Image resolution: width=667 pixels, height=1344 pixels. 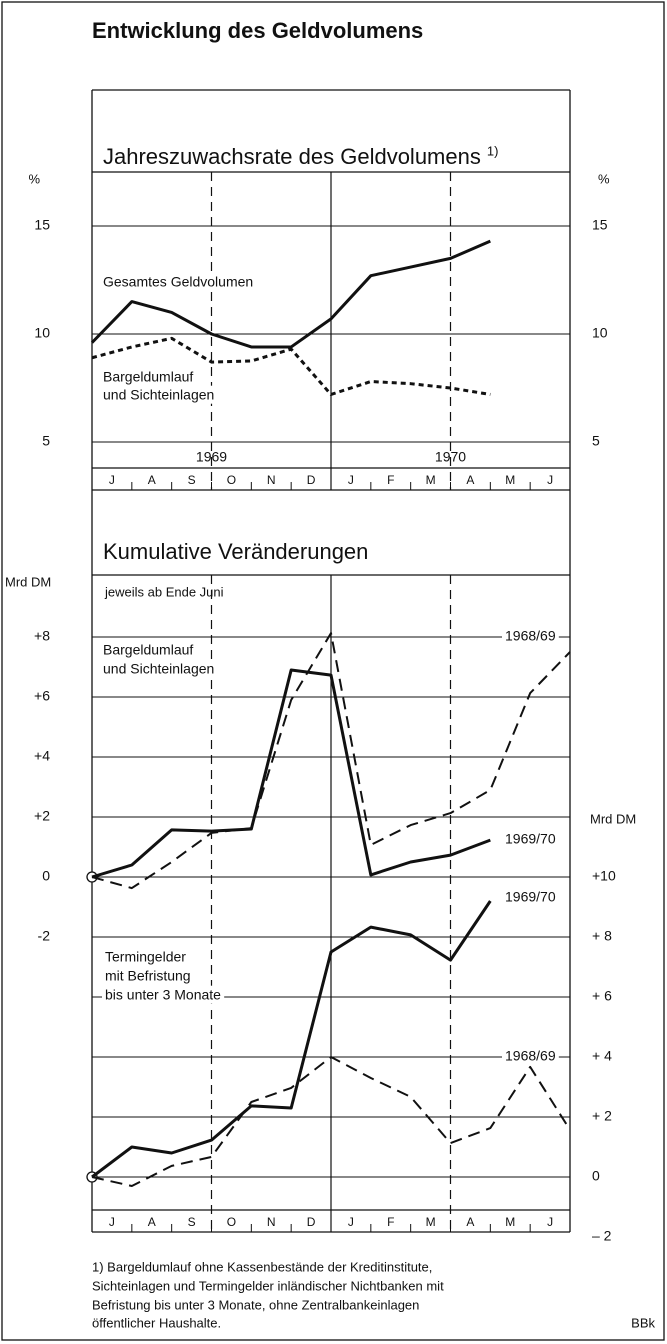 I want to click on y2-tick-label: + 6, so click(x=602, y=996).